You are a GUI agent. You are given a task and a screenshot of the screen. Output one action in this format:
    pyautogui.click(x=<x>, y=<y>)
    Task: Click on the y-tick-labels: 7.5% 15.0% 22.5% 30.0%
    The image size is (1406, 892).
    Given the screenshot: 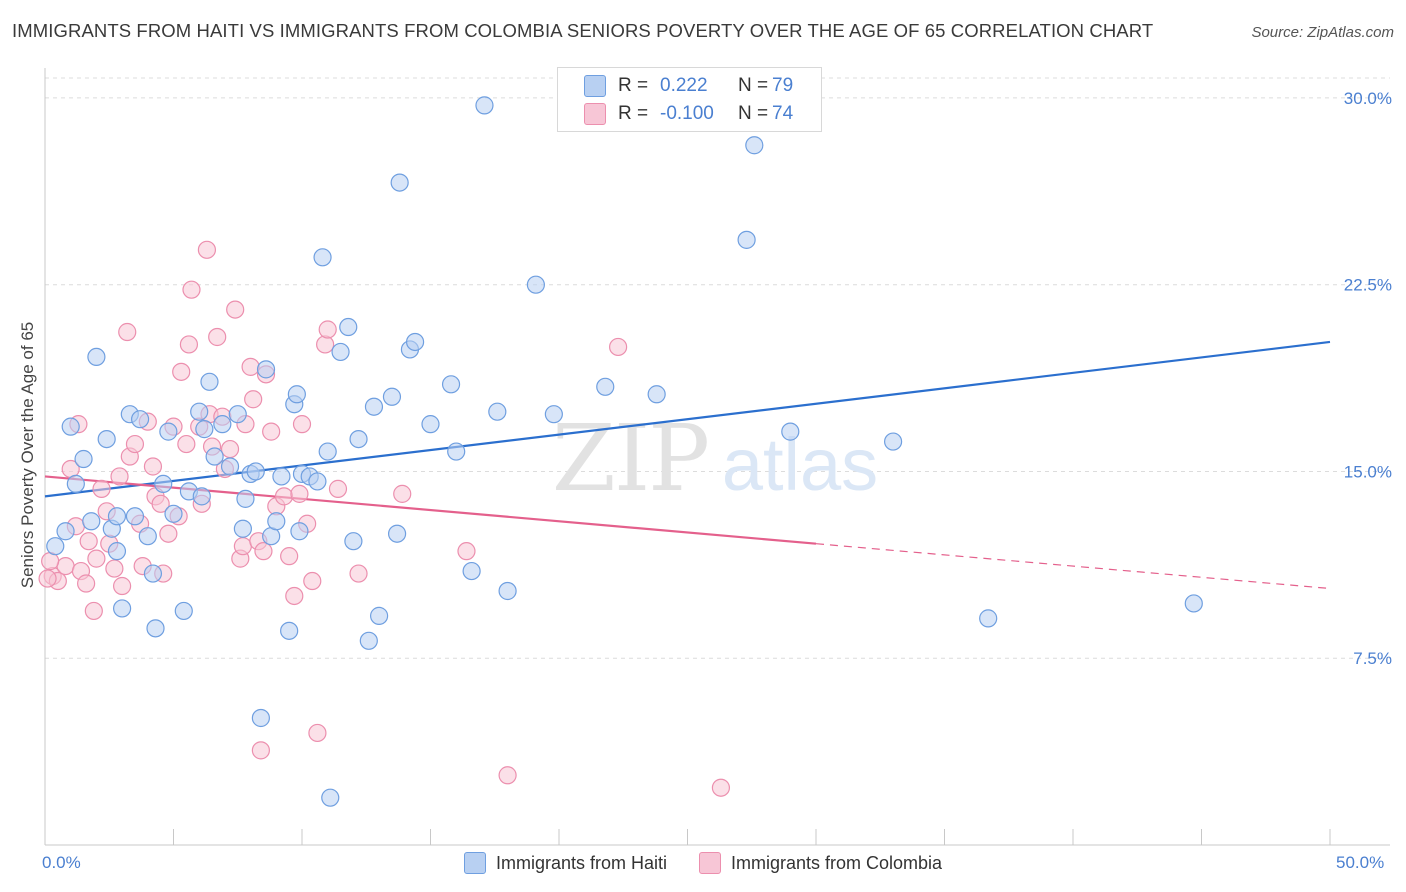 What is the action you would take?
    pyautogui.click(x=1368, y=378)
    